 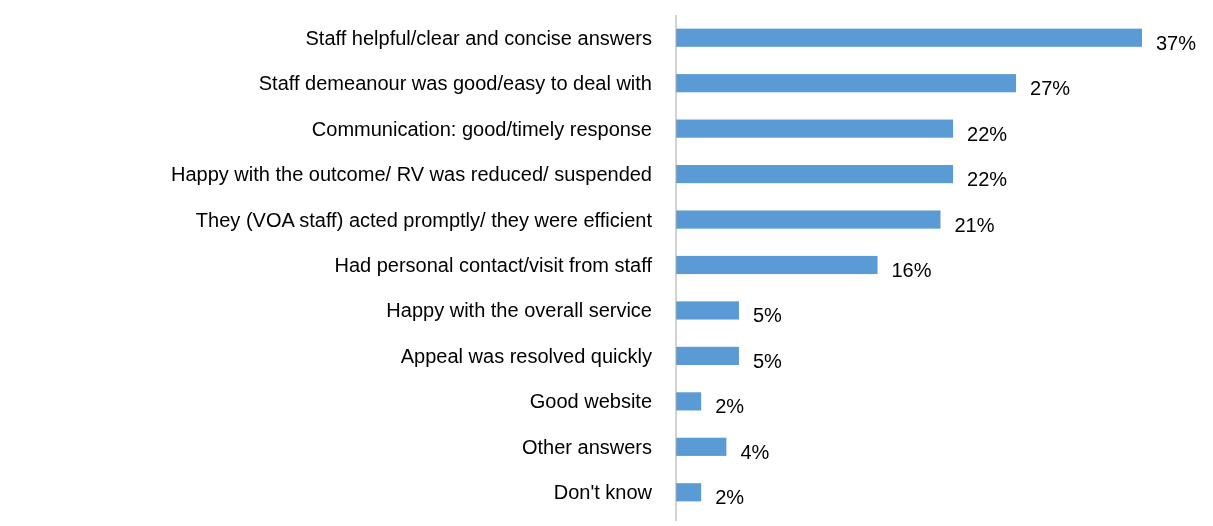 What do you see at coordinates (911, 270) in the screenshot?
I see `data-label: 16%` at bounding box center [911, 270].